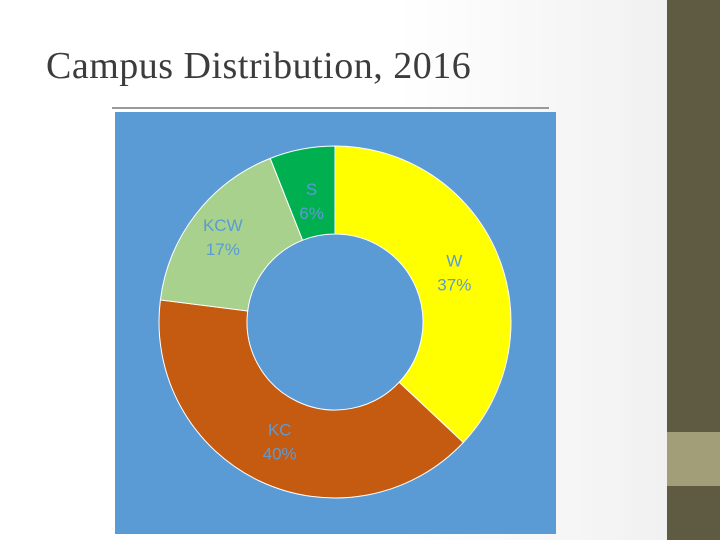 The image size is (720, 540). Describe the element at coordinates (330, 108) in the screenshot. I see `title-divider` at that location.